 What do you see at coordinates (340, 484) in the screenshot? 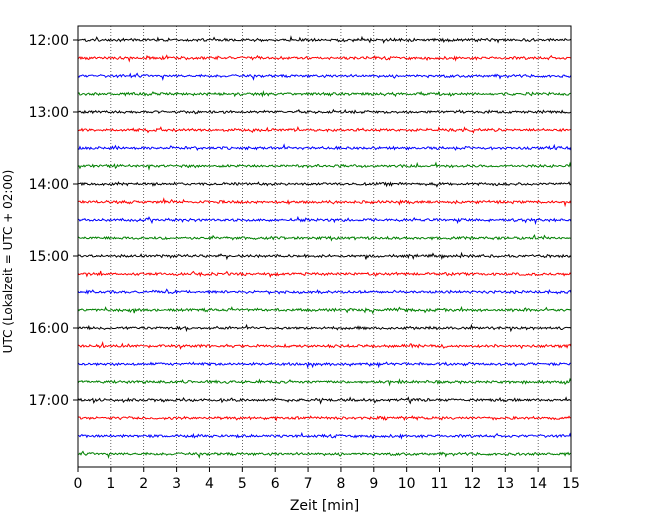
I see `x-tick-label: 8` at bounding box center [340, 484].